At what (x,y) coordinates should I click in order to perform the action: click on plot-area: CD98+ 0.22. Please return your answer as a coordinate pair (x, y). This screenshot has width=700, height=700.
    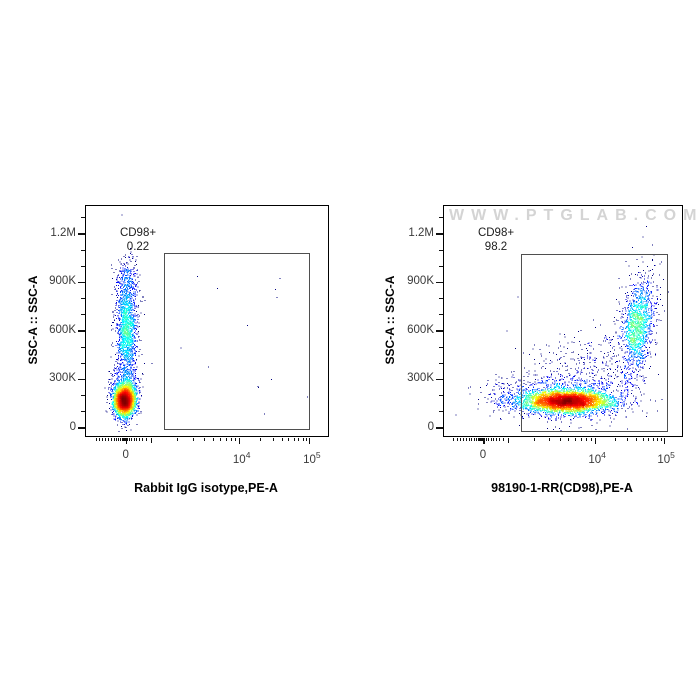
    Looking at the image, I should click on (203, 324).